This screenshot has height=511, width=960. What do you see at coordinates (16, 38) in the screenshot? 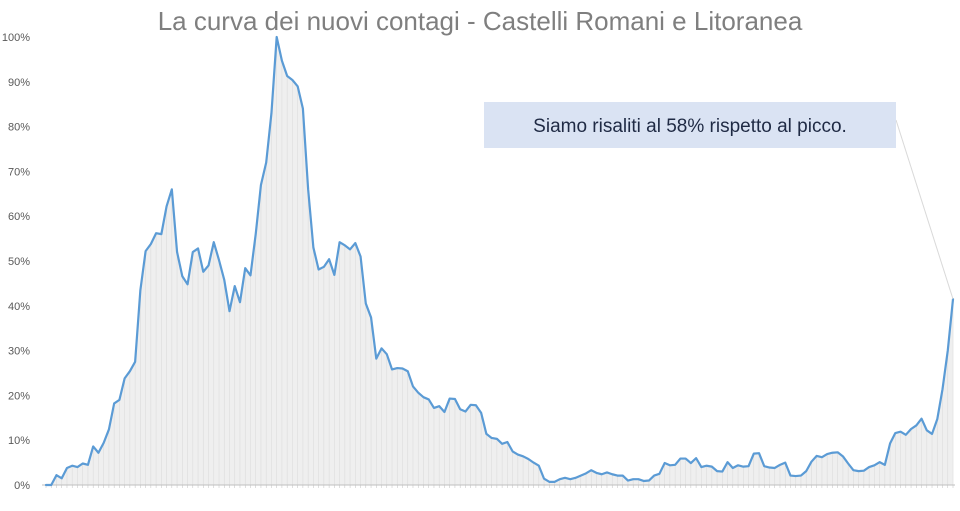
I see `y-tick-label: 100%` at bounding box center [16, 38].